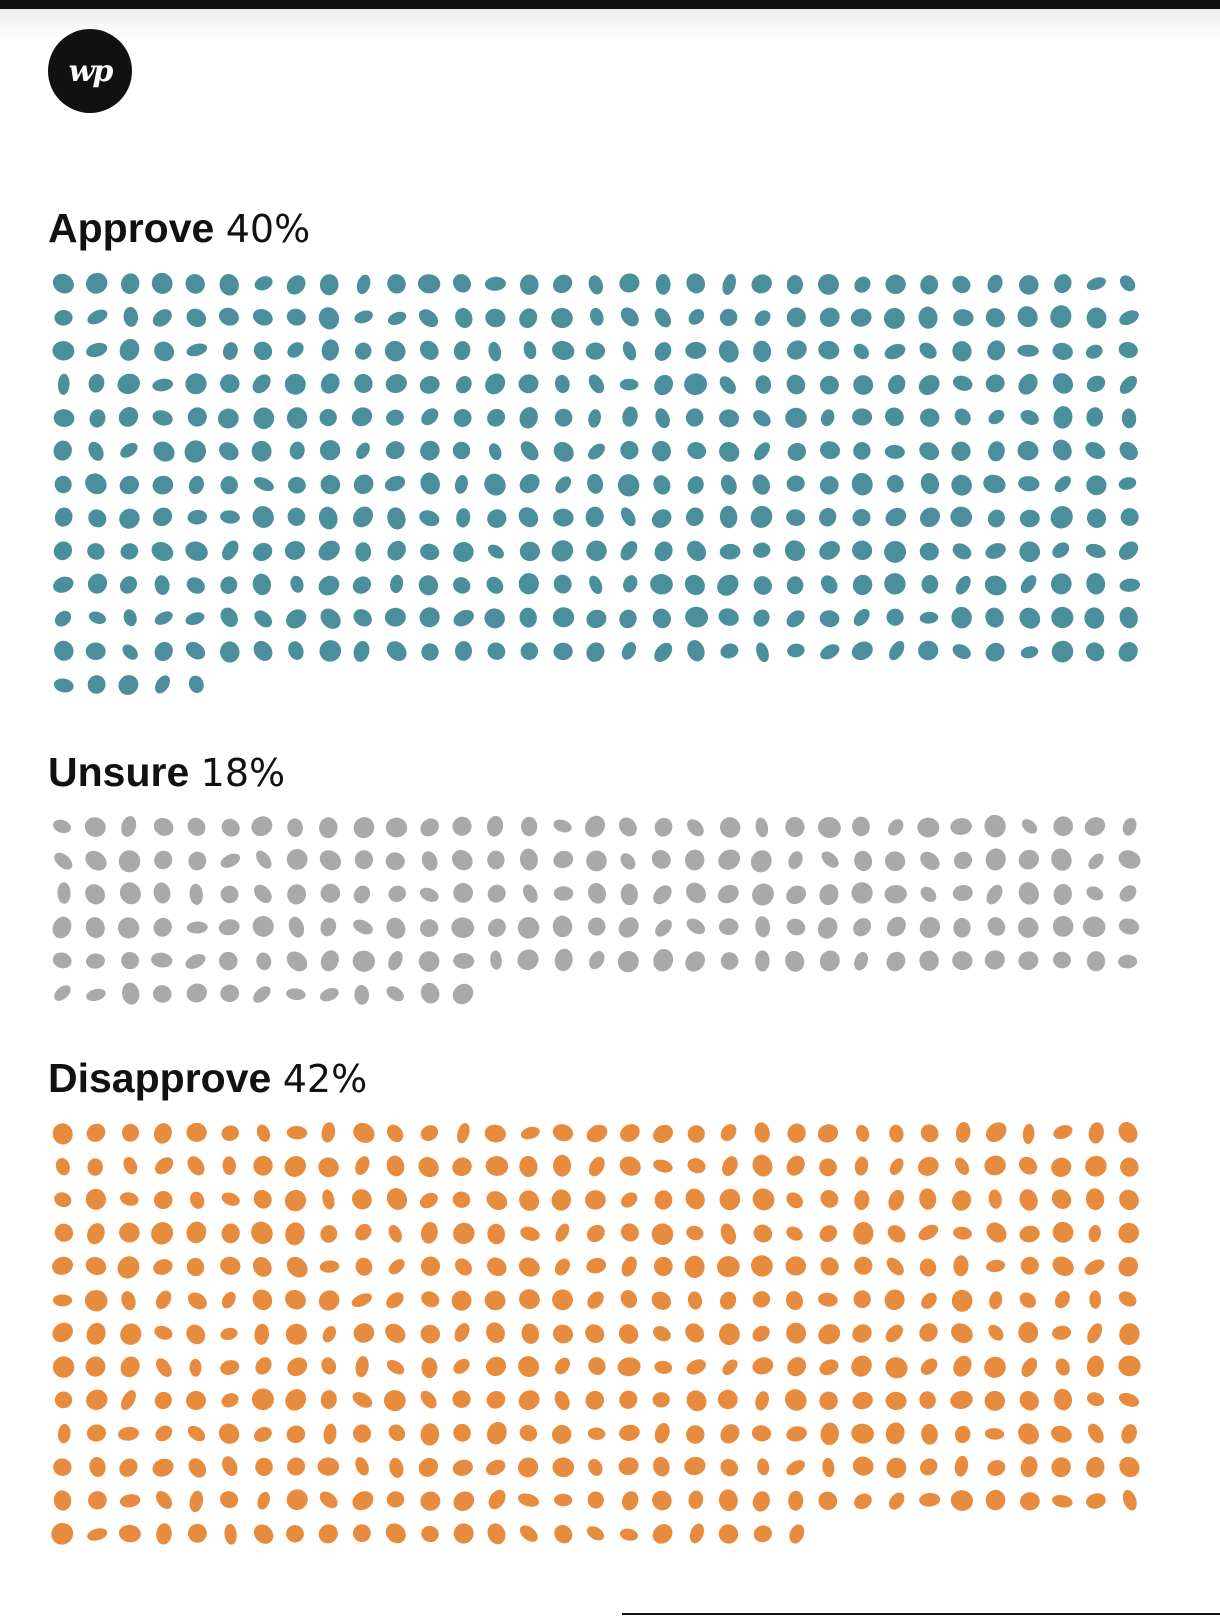  Describe the element at coordinates (160, 1078) in the screenshot. I see `disapprove-name: Disapprove` at that location.